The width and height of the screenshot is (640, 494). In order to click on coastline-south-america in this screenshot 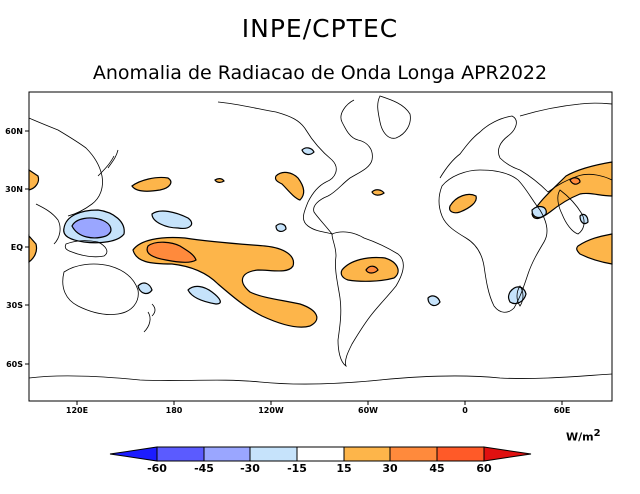, I will do `click(367, 299)`.